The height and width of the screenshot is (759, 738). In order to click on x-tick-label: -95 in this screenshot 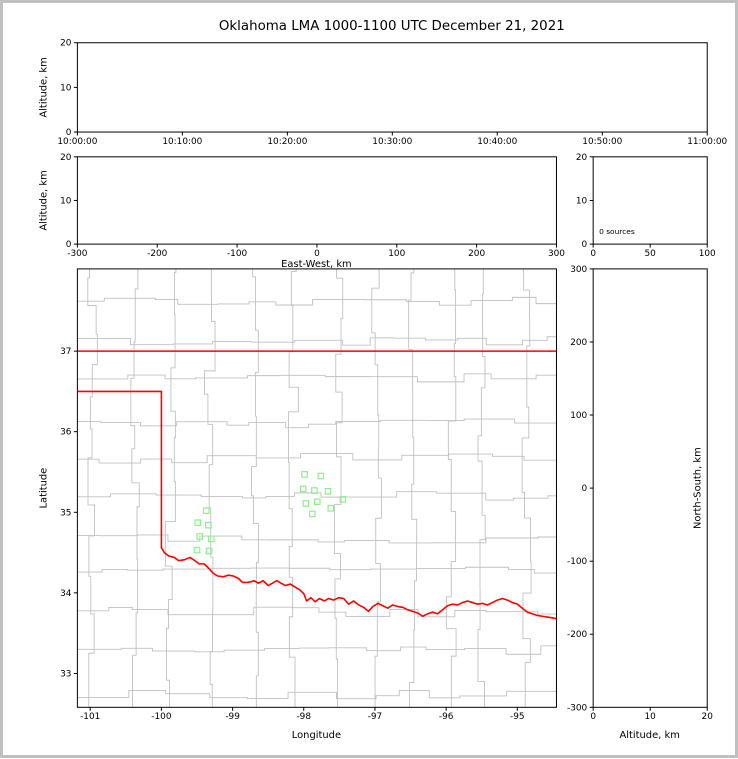, I will do `click(517, 717)`.